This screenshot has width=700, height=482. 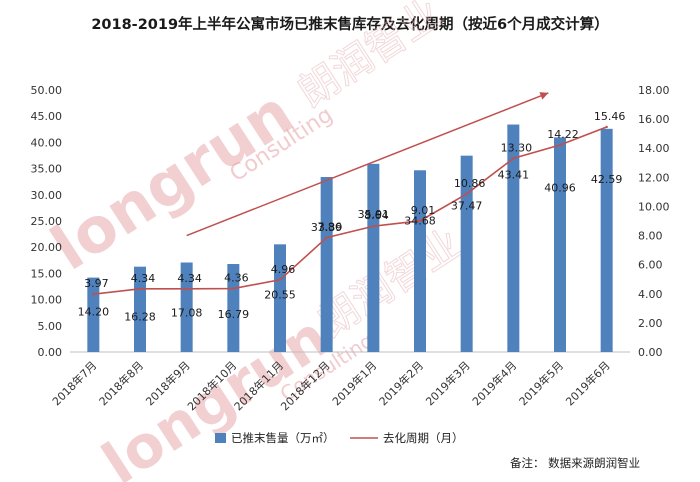 I want to click on bar-data-label: 34.68, so click(x=420, y=220).